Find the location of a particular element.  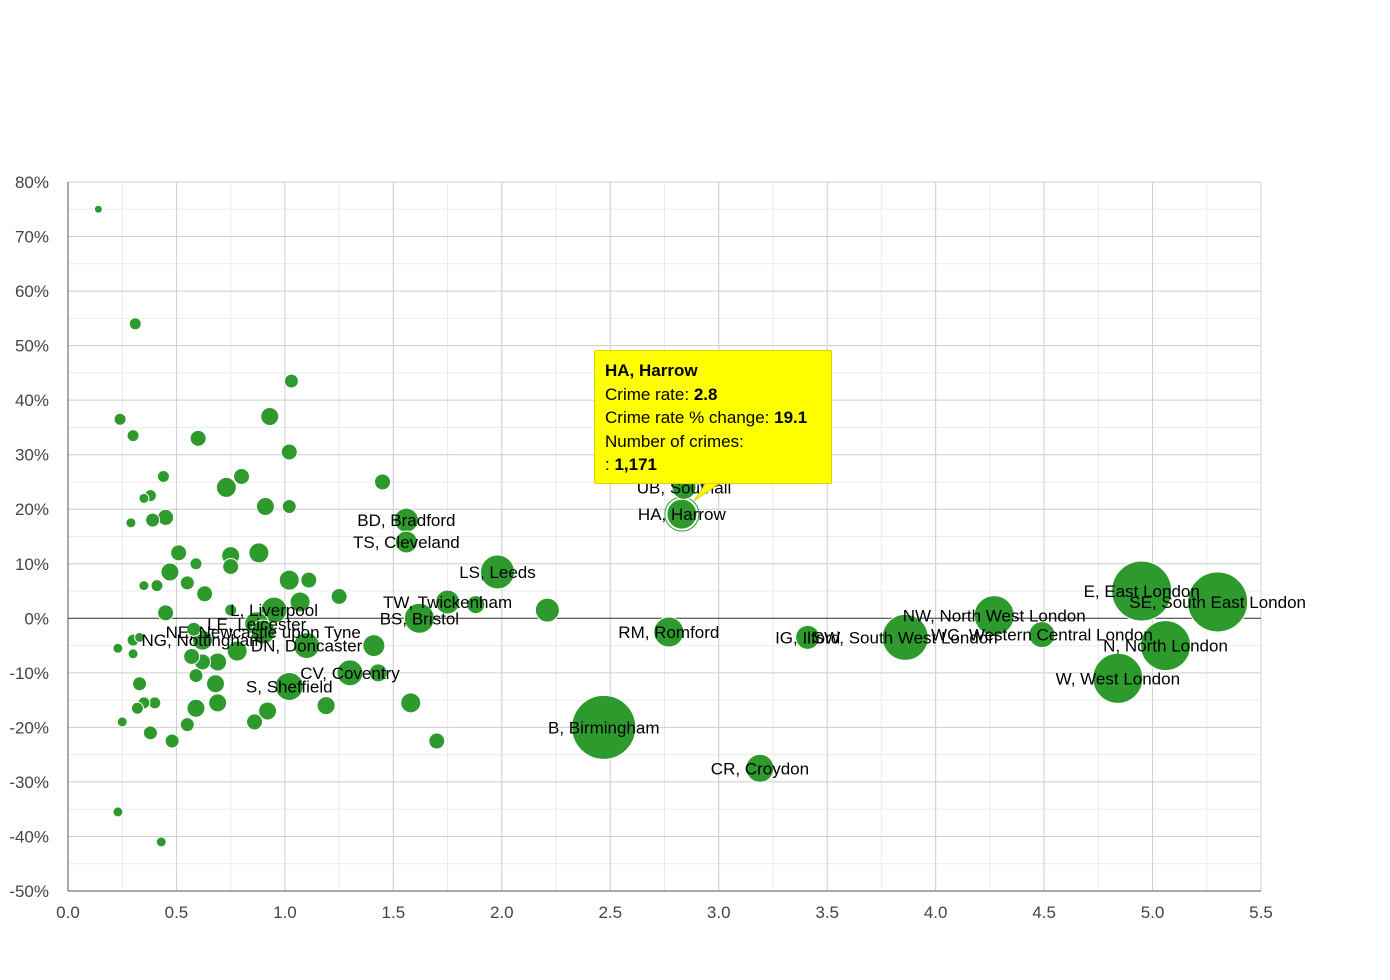

y-tick-label: -20% is located at coordinates (29, 727).